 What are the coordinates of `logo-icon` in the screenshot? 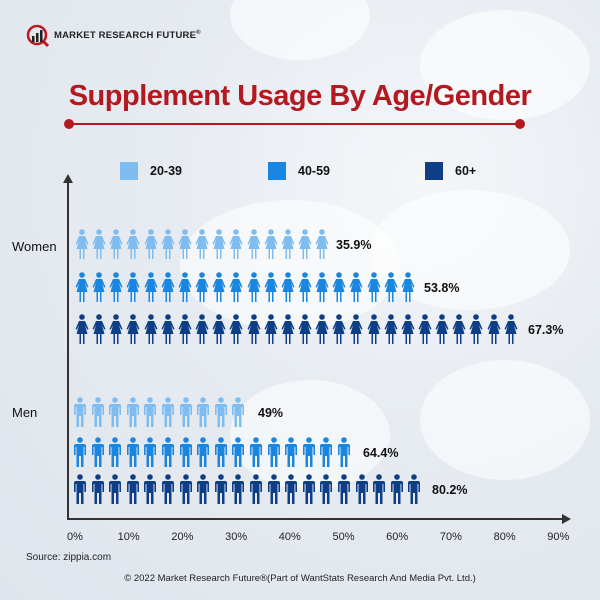 It's located at (38, 36).